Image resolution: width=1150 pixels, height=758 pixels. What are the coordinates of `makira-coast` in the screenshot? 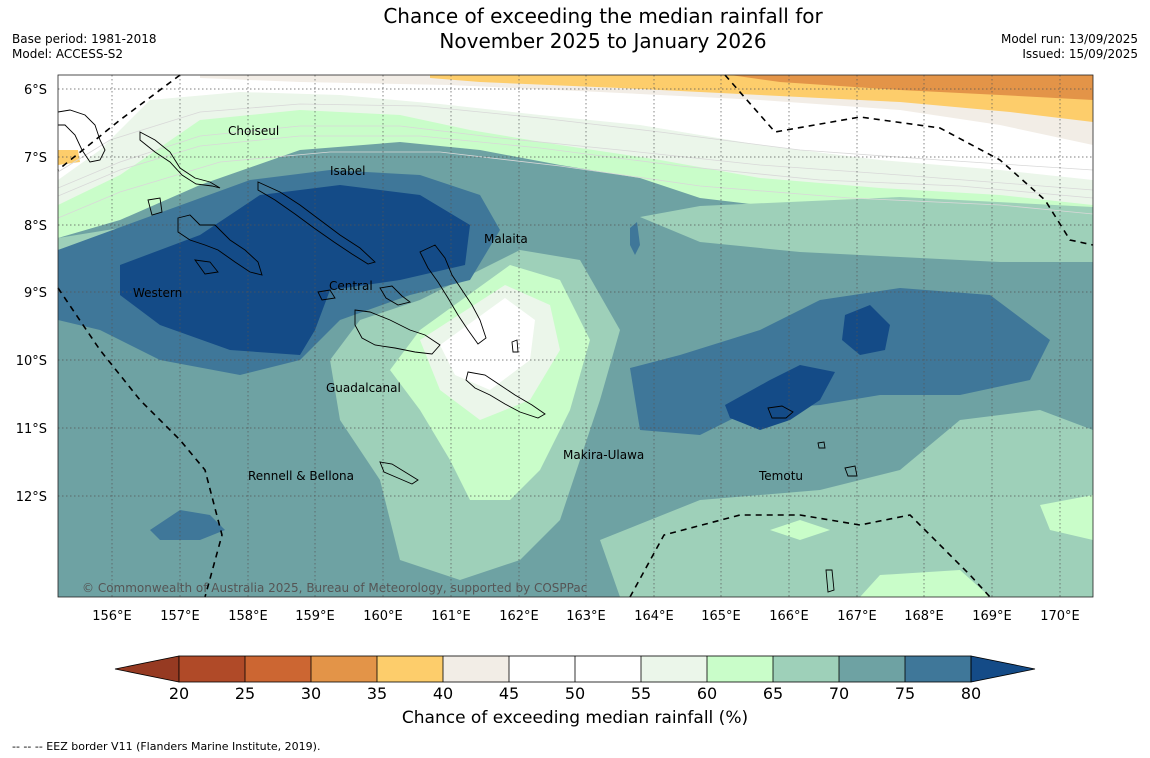 It's located at (505, 395).